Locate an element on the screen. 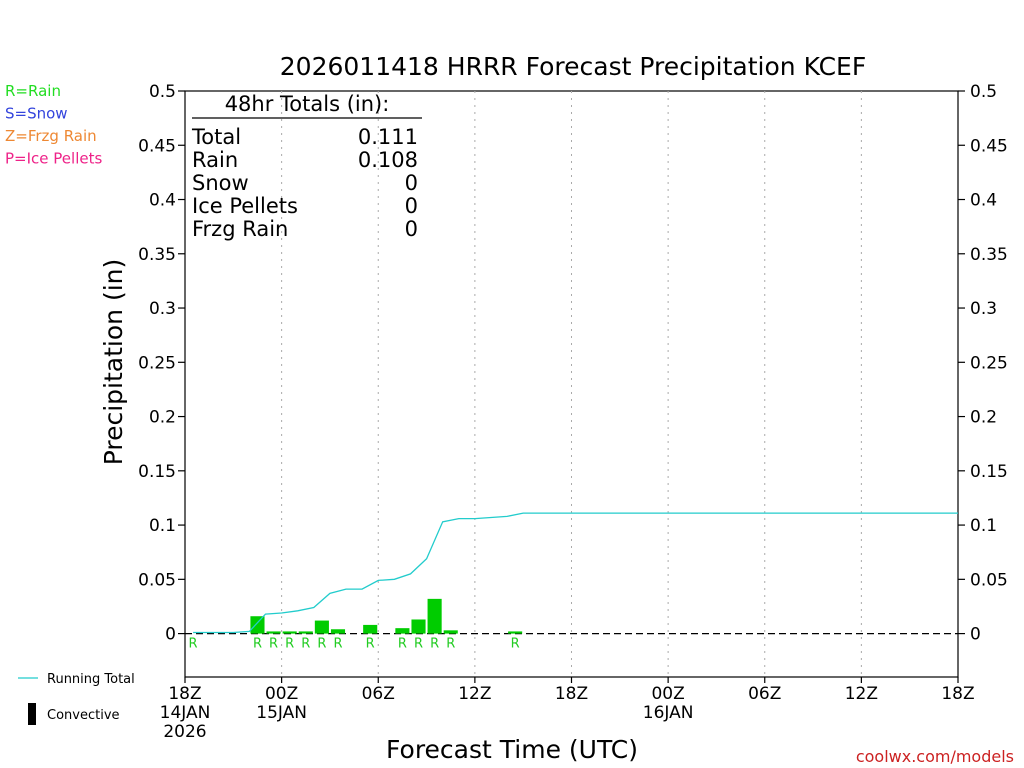  type-legend-item: Z=Frzg Rain is located at coordinates (51, 136).